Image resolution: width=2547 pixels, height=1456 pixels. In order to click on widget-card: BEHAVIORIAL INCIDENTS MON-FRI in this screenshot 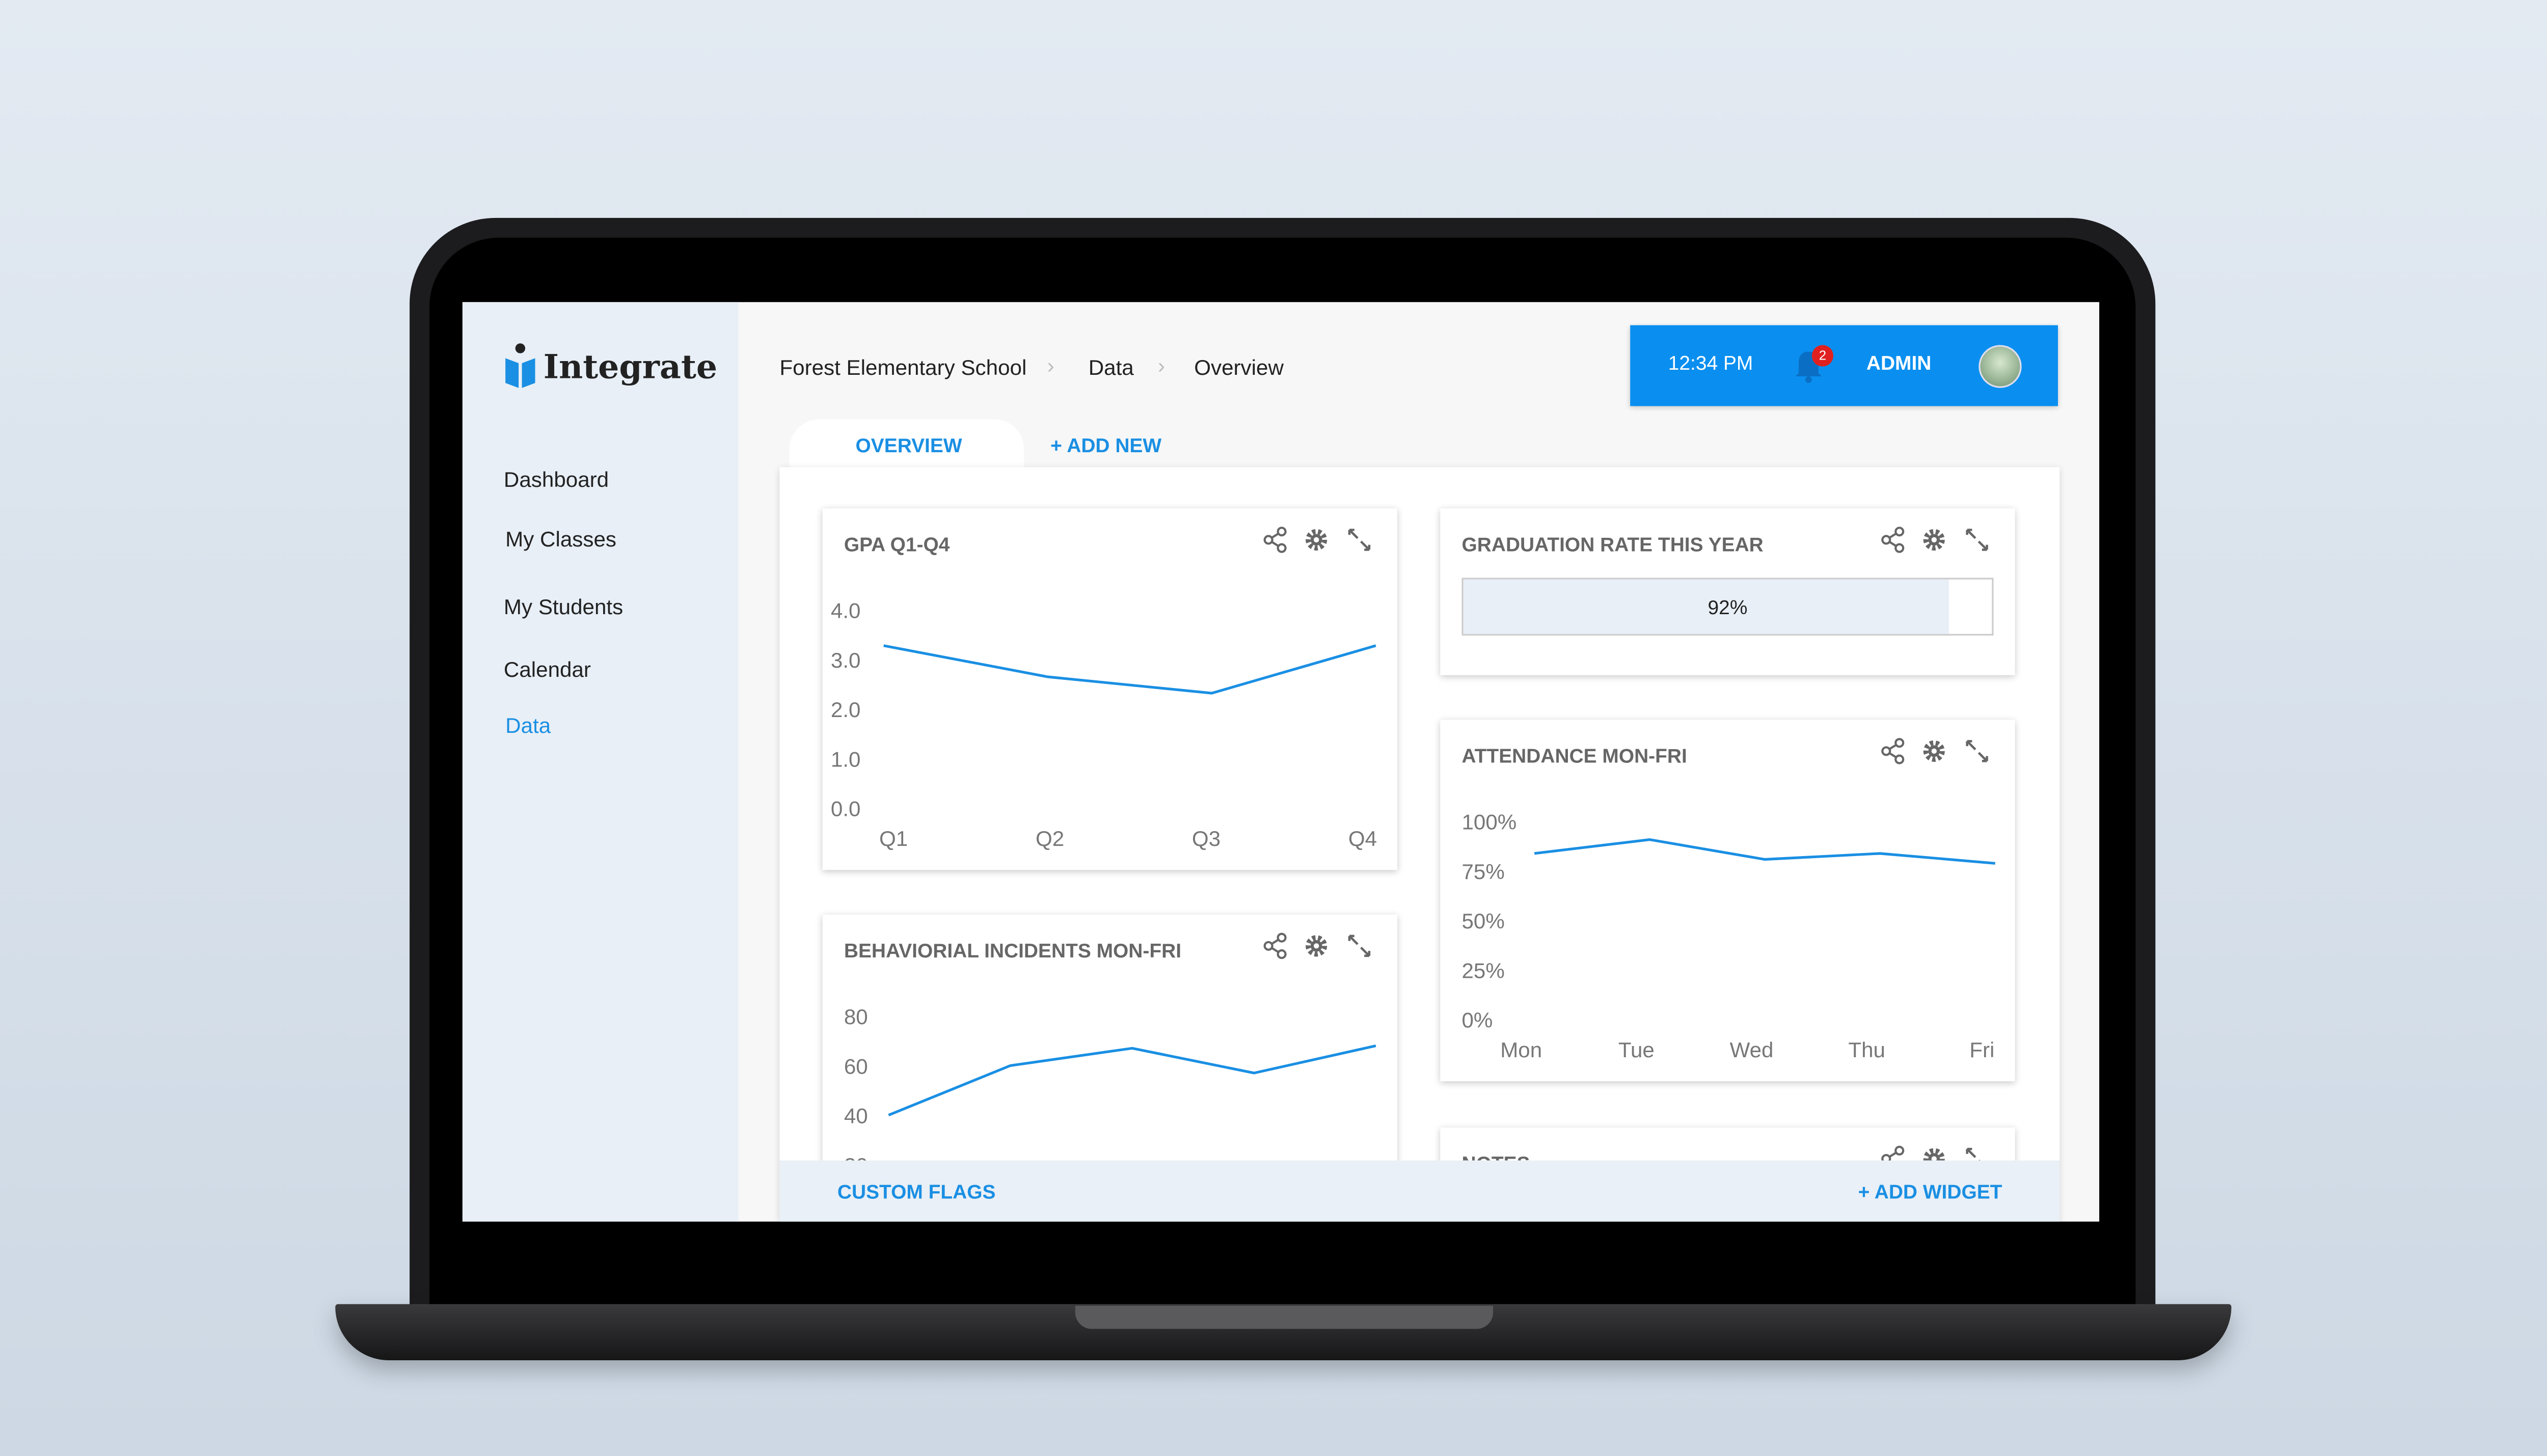, I will do `click(1110, 1037)`.